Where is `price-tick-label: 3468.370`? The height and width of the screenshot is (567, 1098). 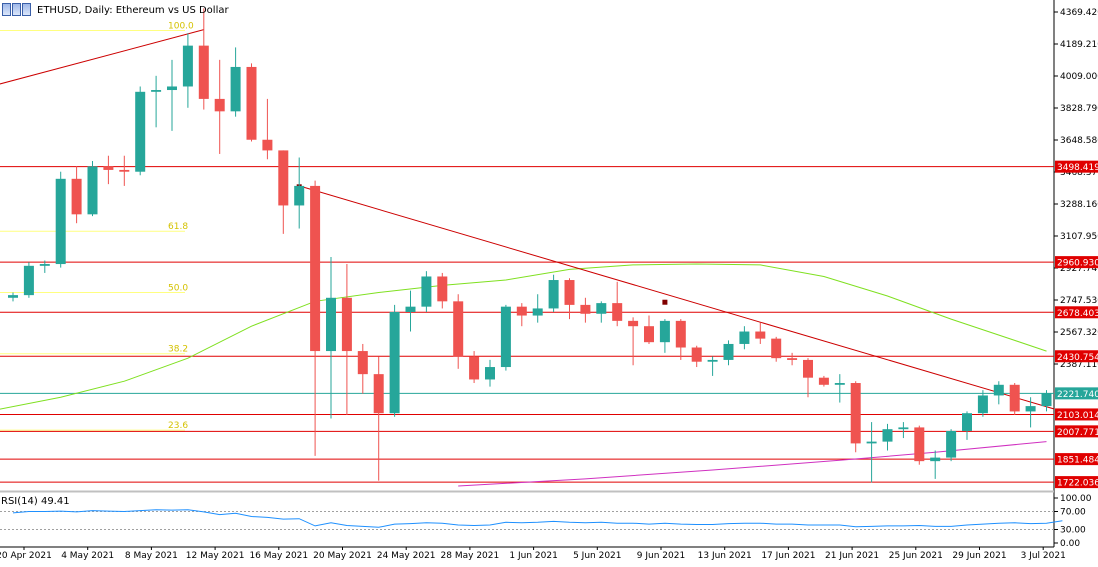
price-tick-label: 3468.370 is located at coordinates (1079, 173).